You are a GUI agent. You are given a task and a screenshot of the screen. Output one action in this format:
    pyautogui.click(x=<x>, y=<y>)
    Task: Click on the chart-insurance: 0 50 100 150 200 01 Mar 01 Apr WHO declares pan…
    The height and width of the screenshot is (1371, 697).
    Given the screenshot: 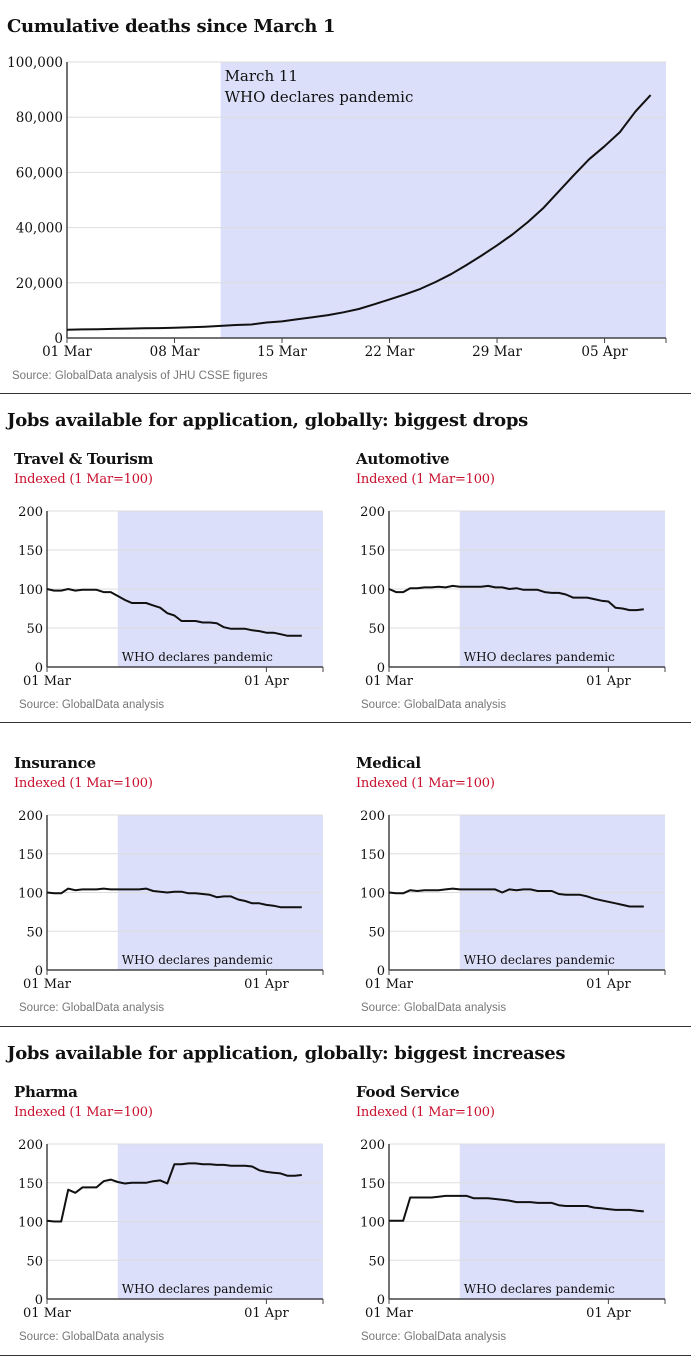 What is the action you would take?
    pyautogui.click(x=171, y=900)
    